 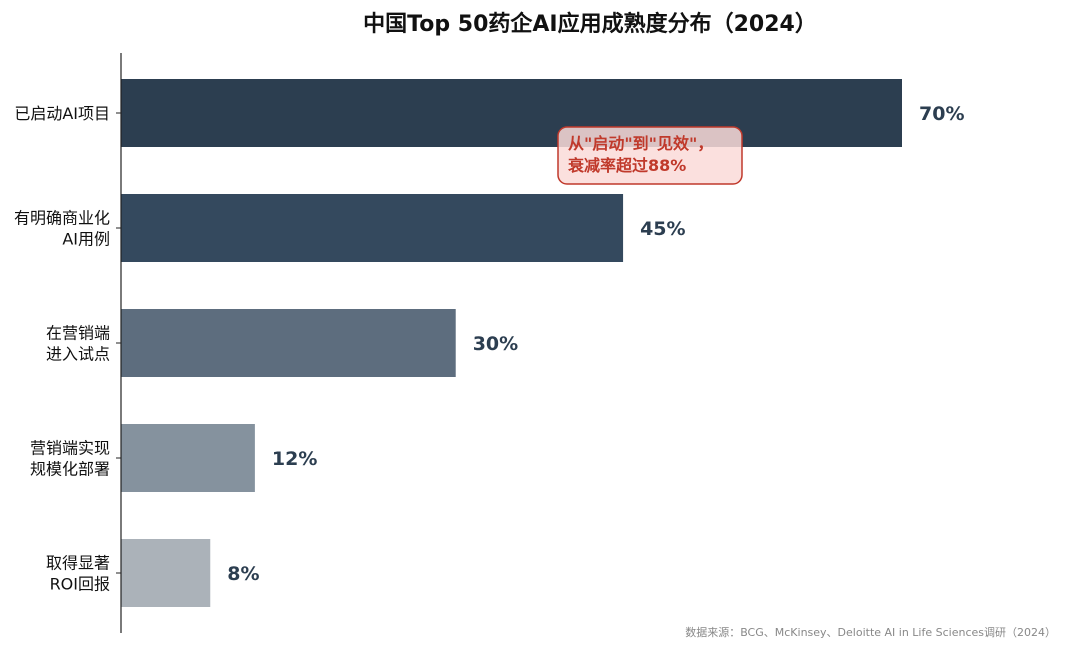 What do you see at coordinates (78, 333) in the screenshot?
I see `category-label: 在营销端` at bounding box center [78, 333].